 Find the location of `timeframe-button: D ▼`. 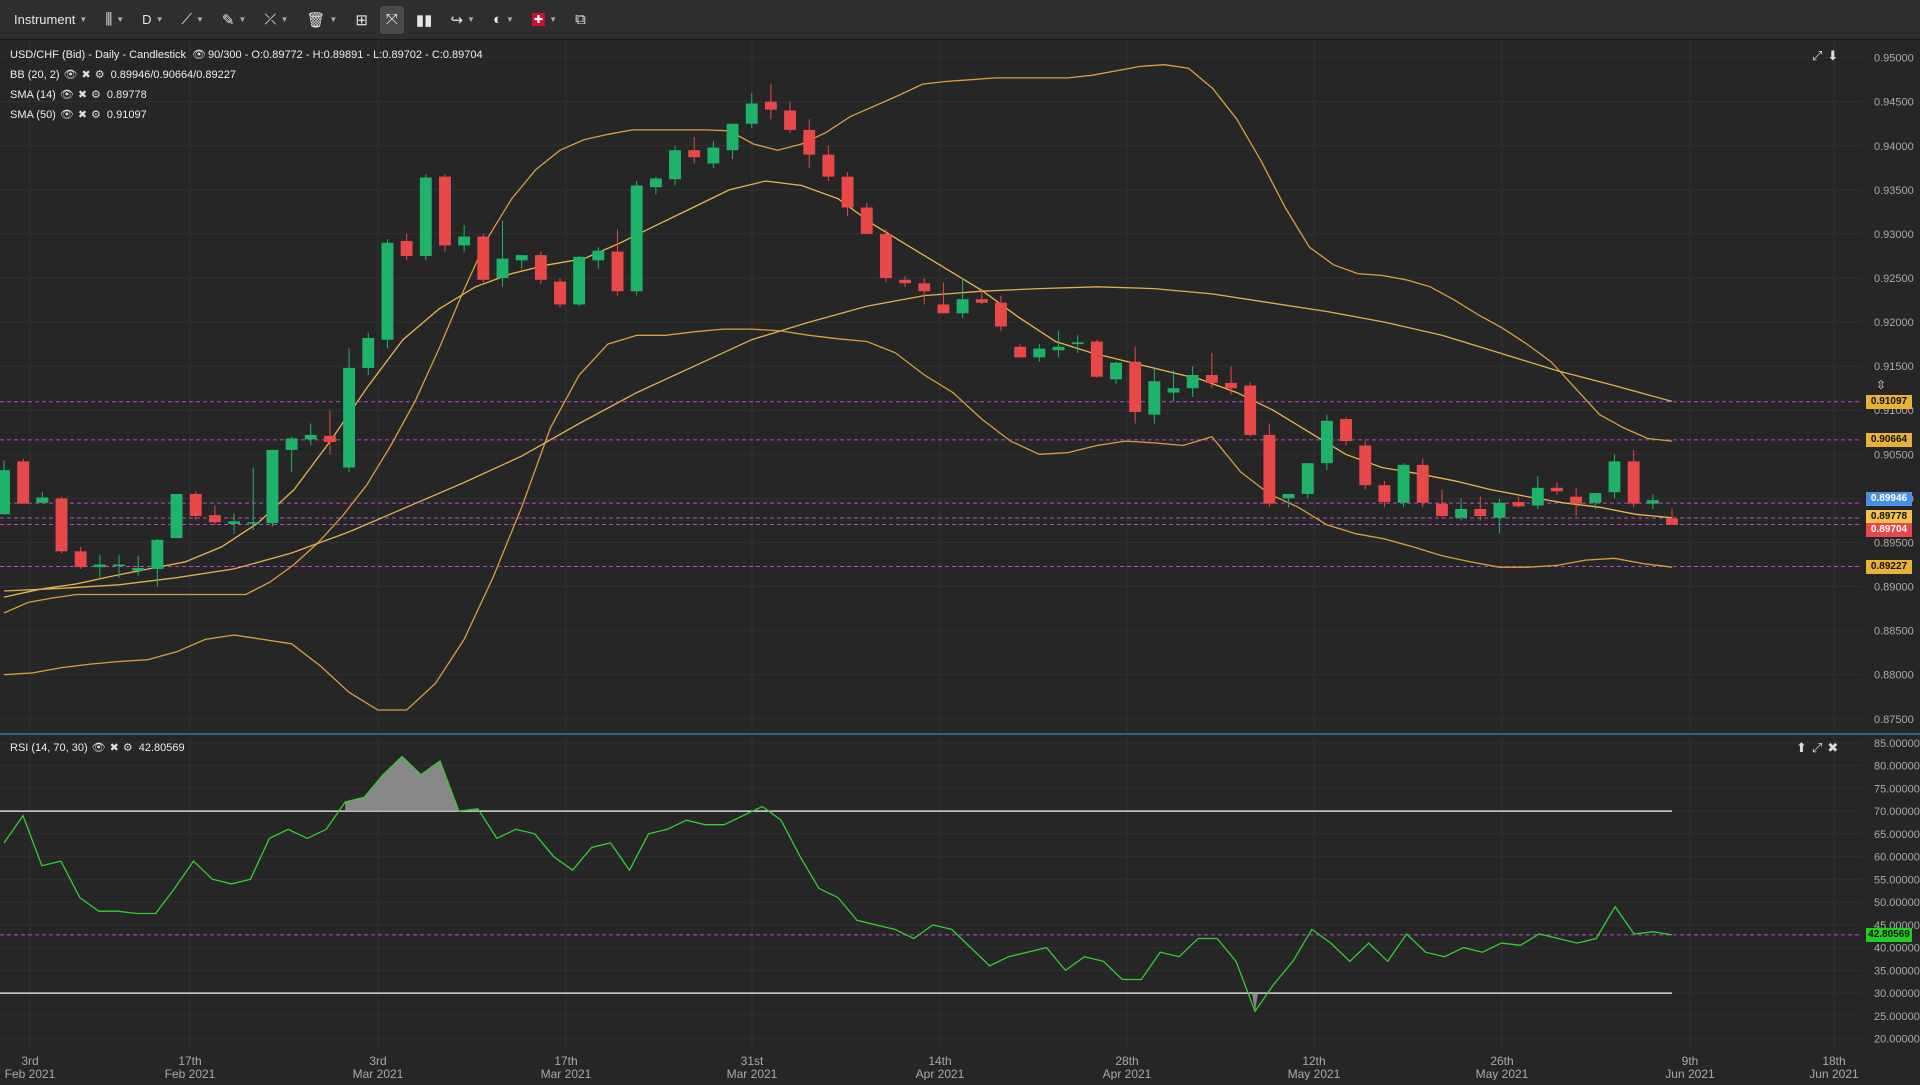

timeframe-button: D ▼ is located at coordinates (152, 20).